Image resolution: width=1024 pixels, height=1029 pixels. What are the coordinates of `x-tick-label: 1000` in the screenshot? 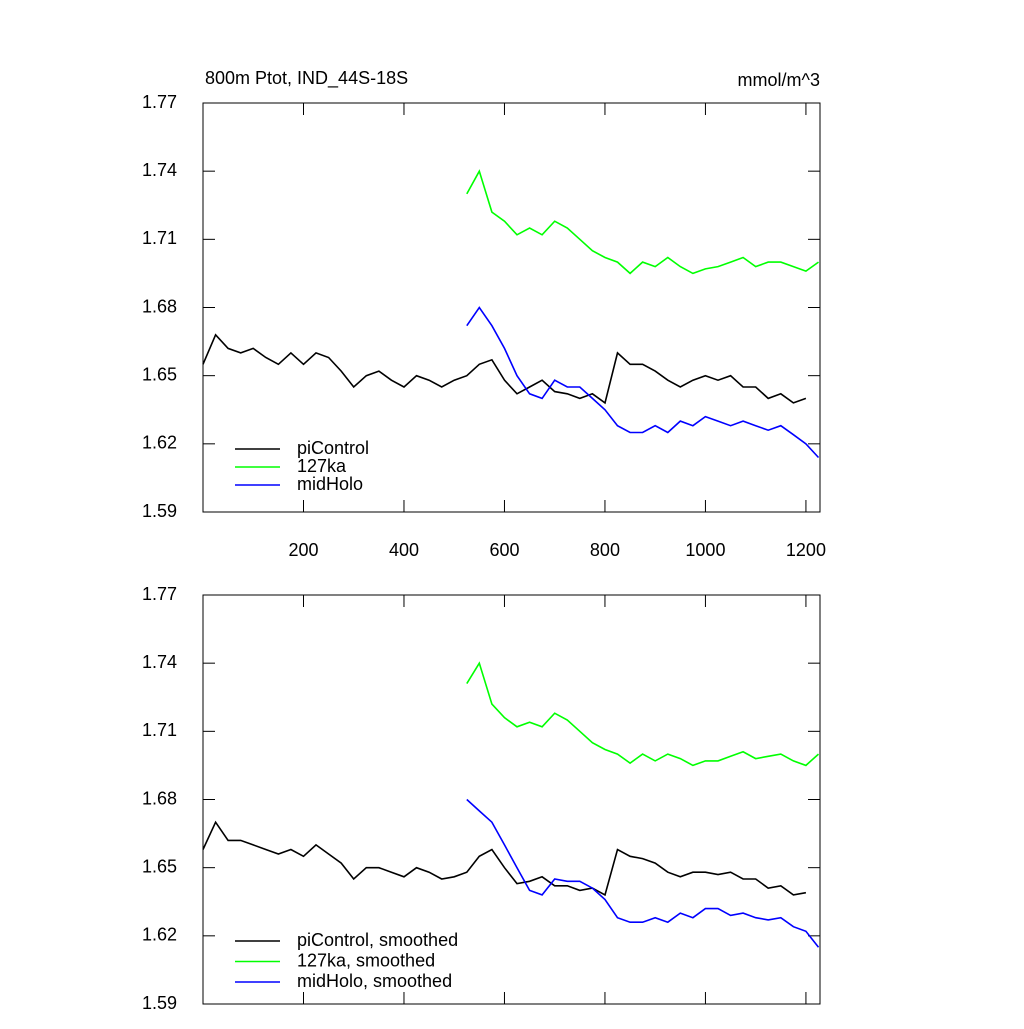 It's located at (705, 550).